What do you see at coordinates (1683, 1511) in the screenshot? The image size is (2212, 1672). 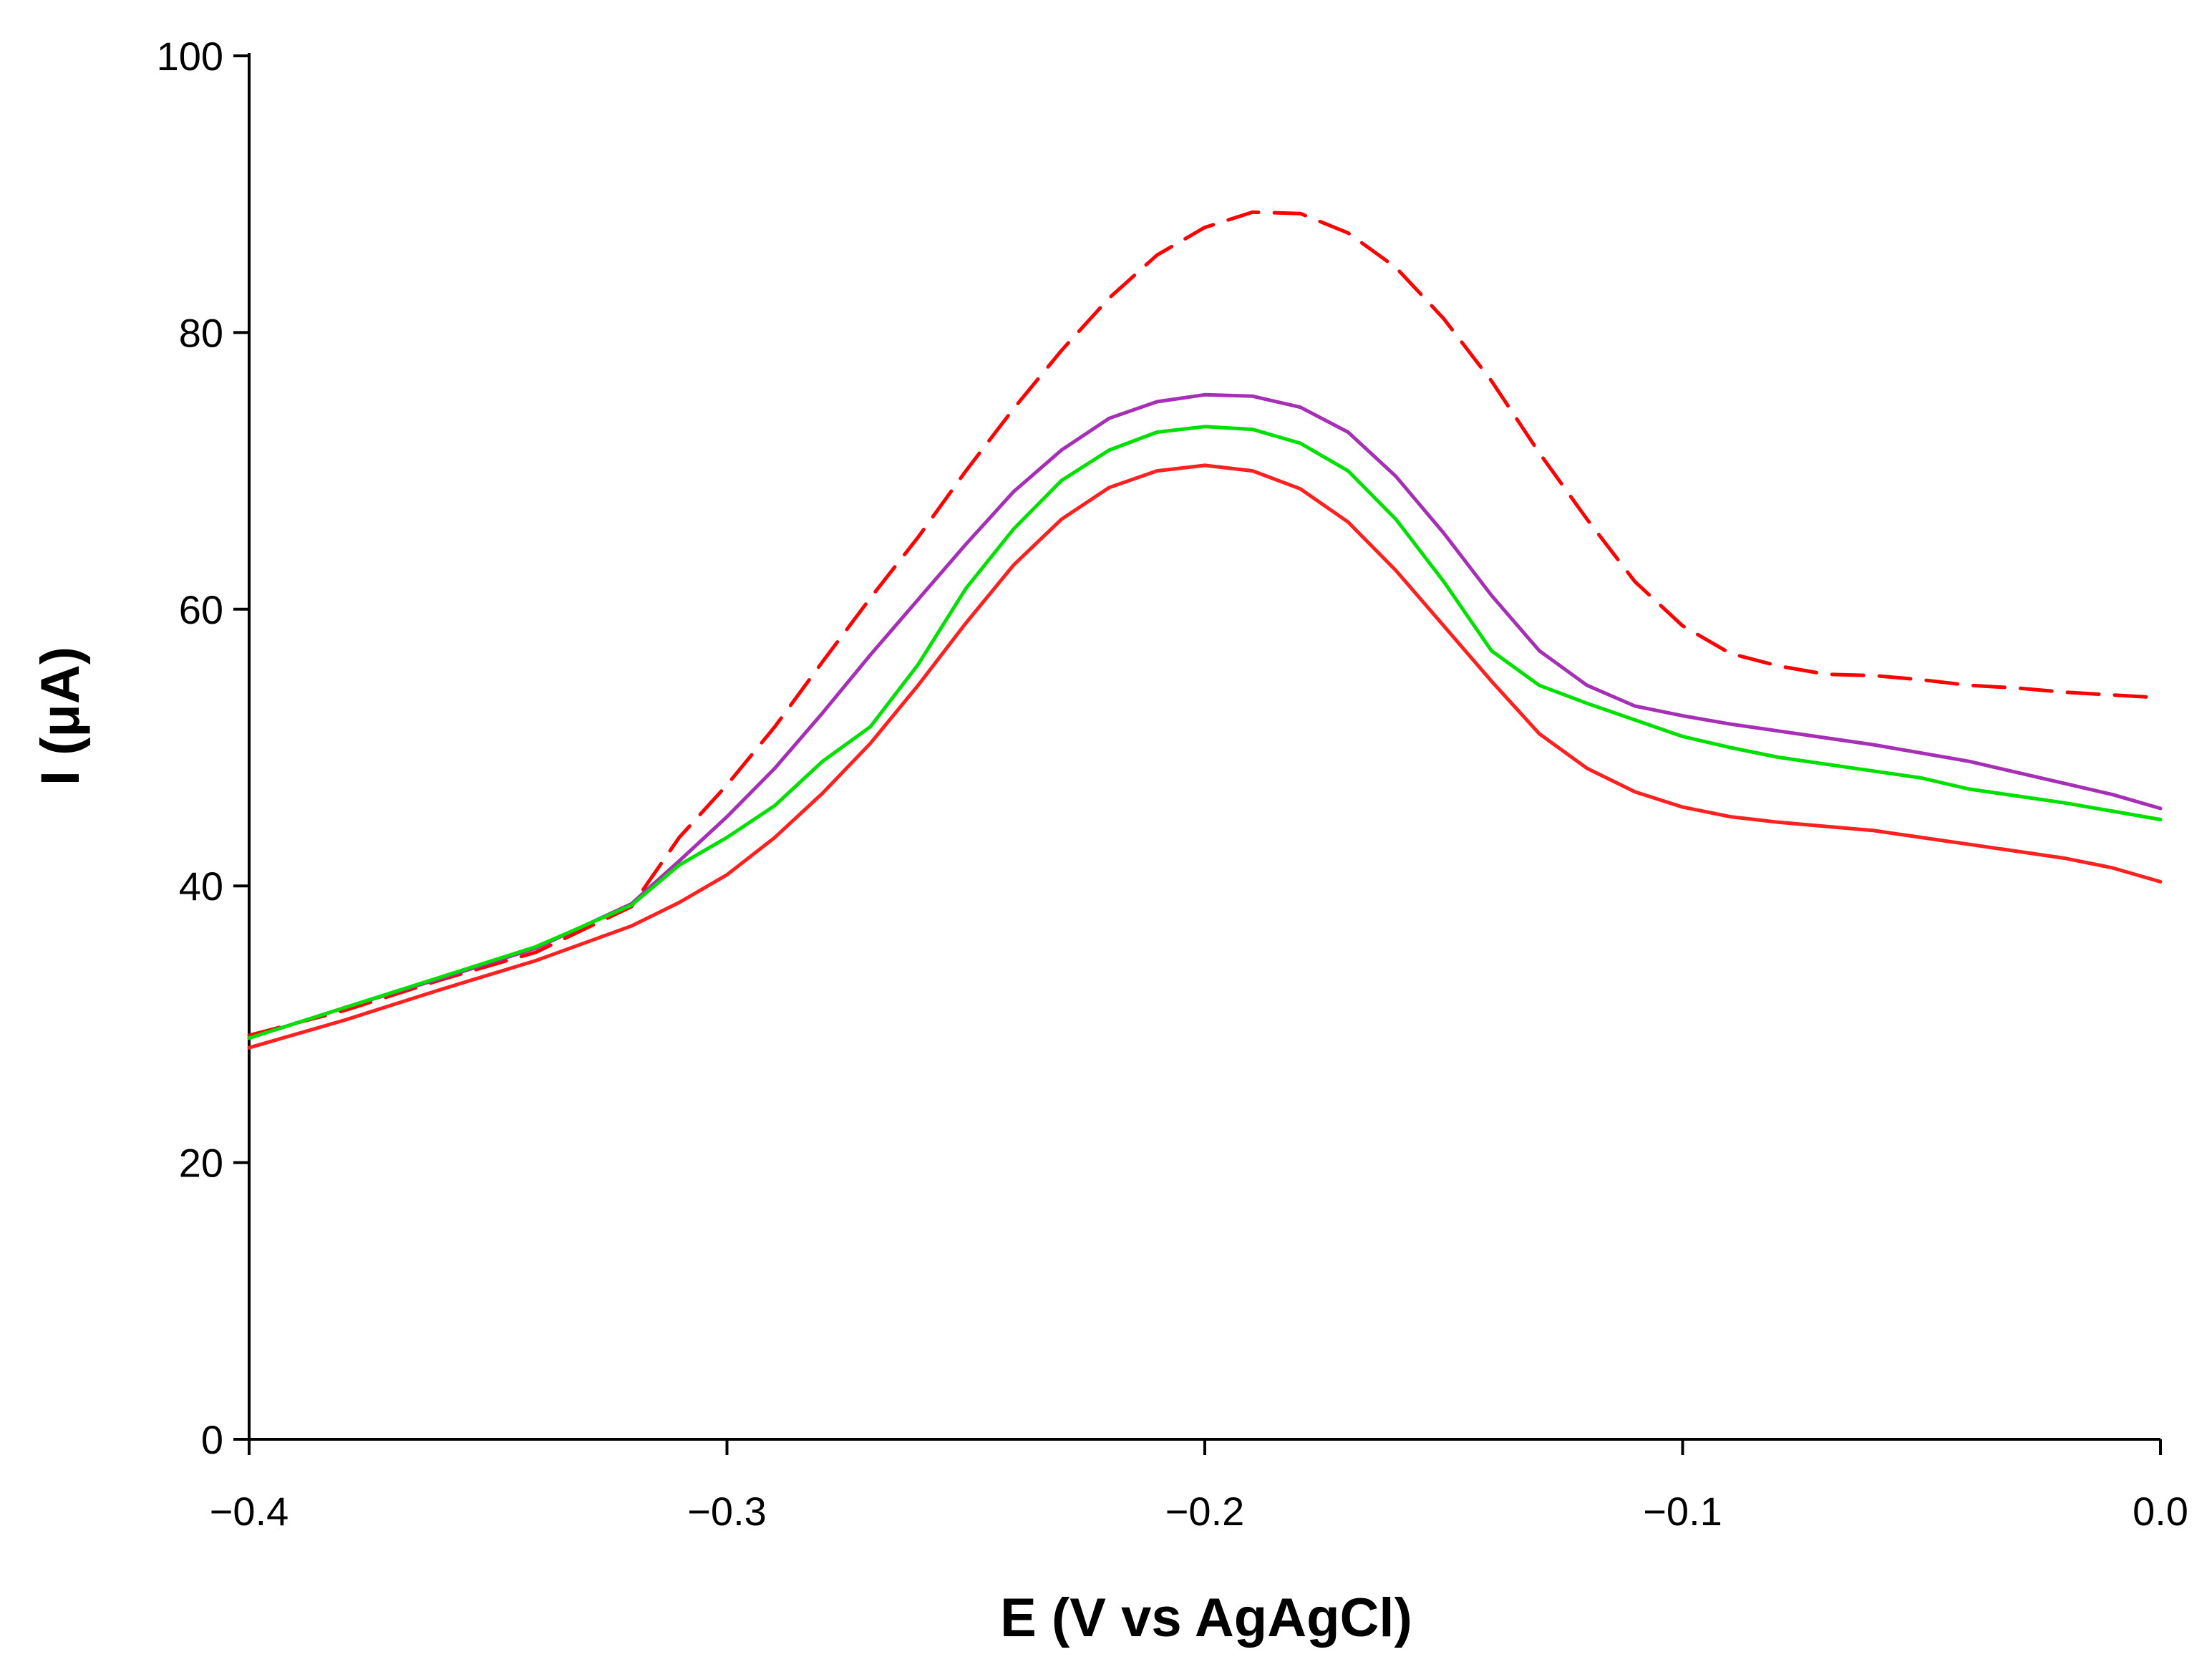 I see `x-tick-label: −0.1` at bounding box center [1683, 1511].